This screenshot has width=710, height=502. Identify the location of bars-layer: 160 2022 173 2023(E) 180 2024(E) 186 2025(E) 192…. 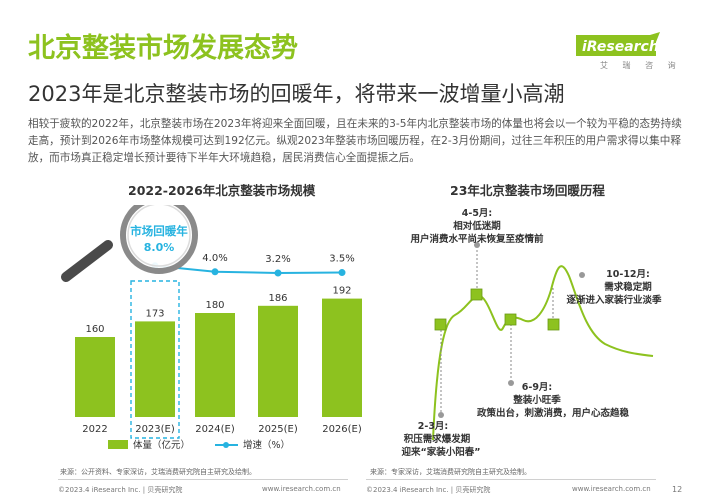
(218, 360).